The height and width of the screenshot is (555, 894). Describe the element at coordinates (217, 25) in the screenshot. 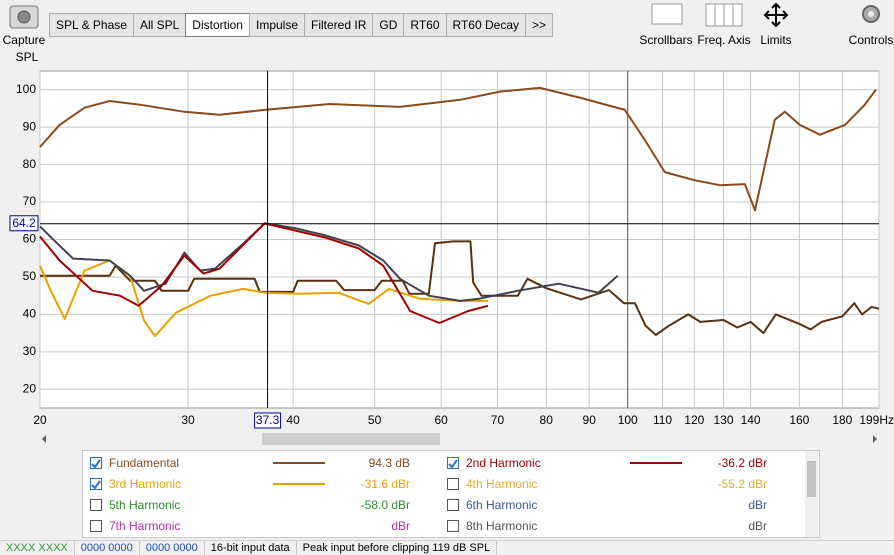

I see `tab: Distortion` at that location.